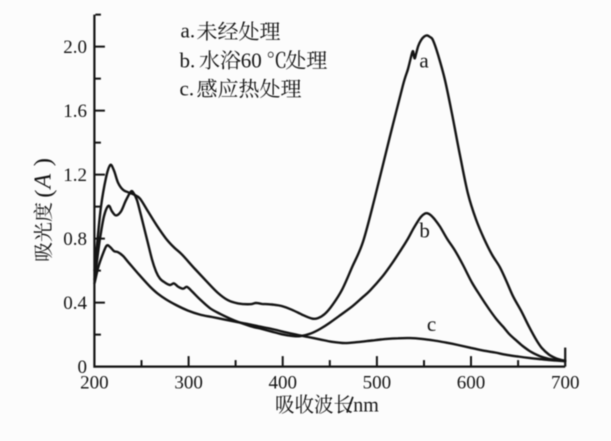 This screenshot has height=441, width=611. What do you see at coordinates (366, 406) in the screenshot?
I see `svg-text: nm` at bounding box center [366, 406].